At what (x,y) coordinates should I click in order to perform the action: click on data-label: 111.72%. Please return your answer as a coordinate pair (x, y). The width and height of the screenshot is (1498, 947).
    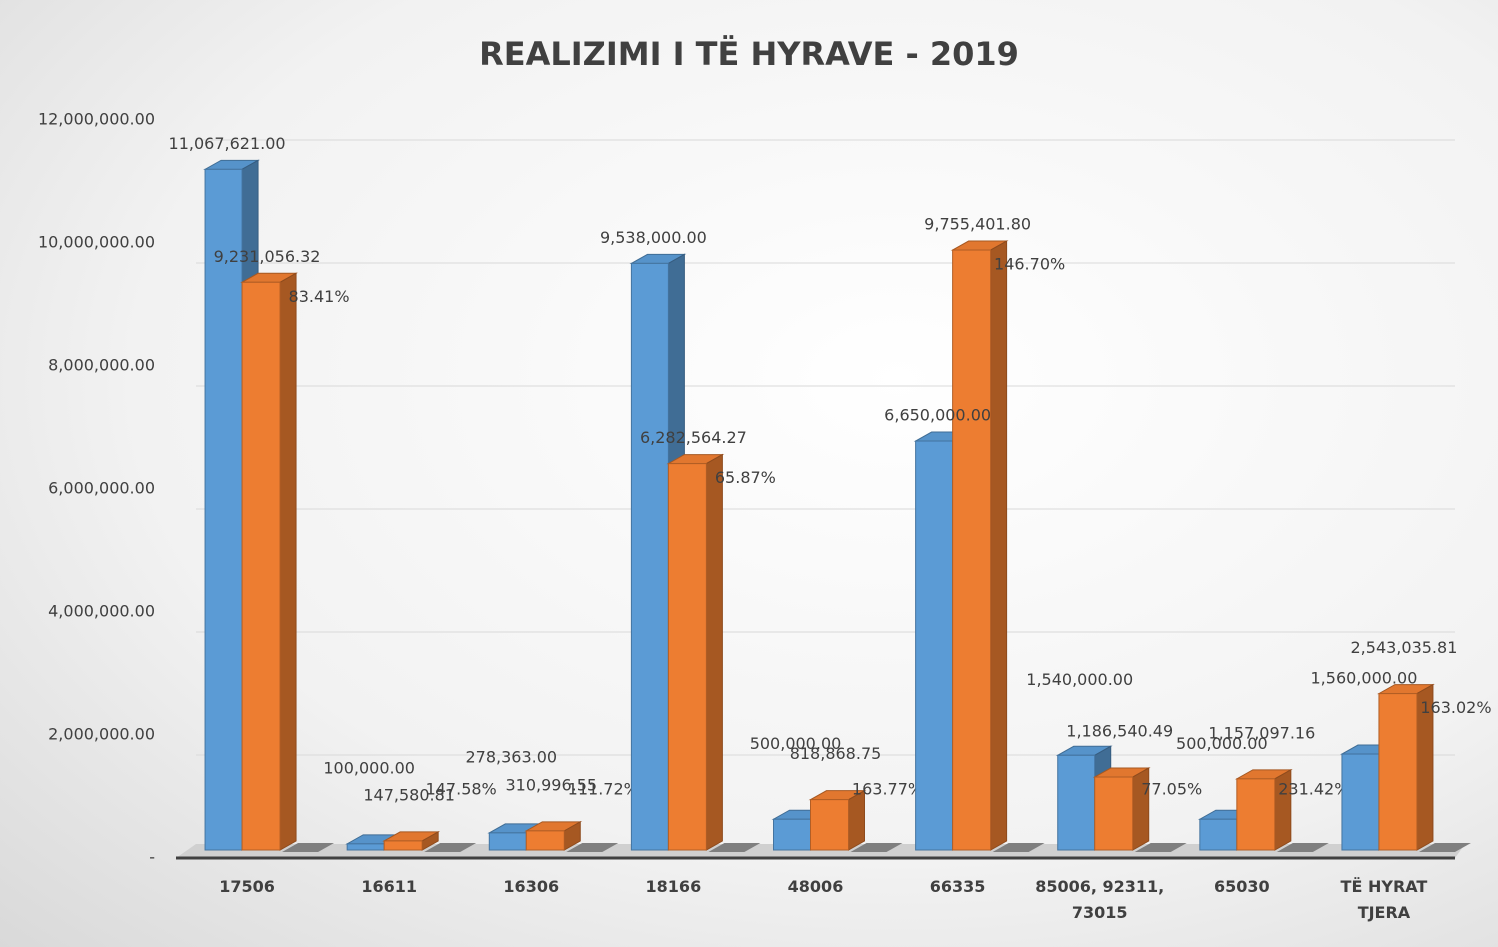
    Looking at the image, I should click on (603, 789).